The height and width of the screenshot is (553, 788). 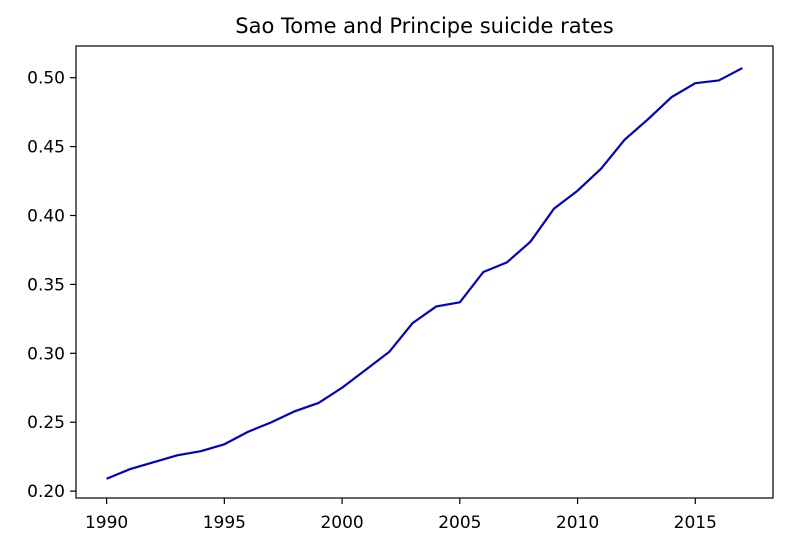 What do you see at coordinates (46, 285) in the screenshot?
I see `y-tick-label: 0.35` at bounding box center [46, 285].